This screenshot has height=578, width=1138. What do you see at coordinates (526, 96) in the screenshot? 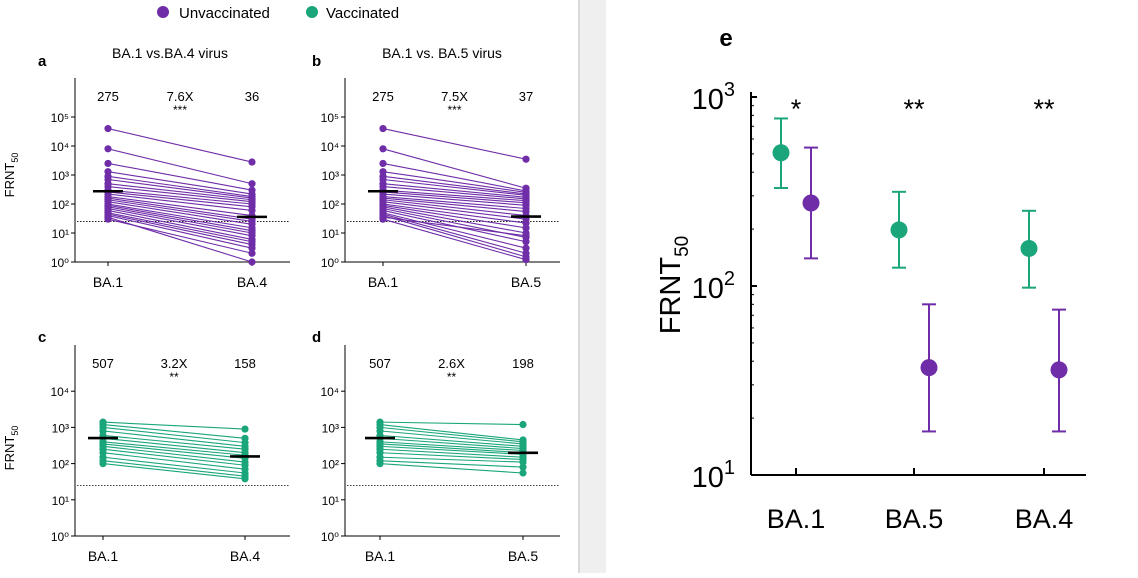
I see `median-label: 37` at bounding box center [526, 96].